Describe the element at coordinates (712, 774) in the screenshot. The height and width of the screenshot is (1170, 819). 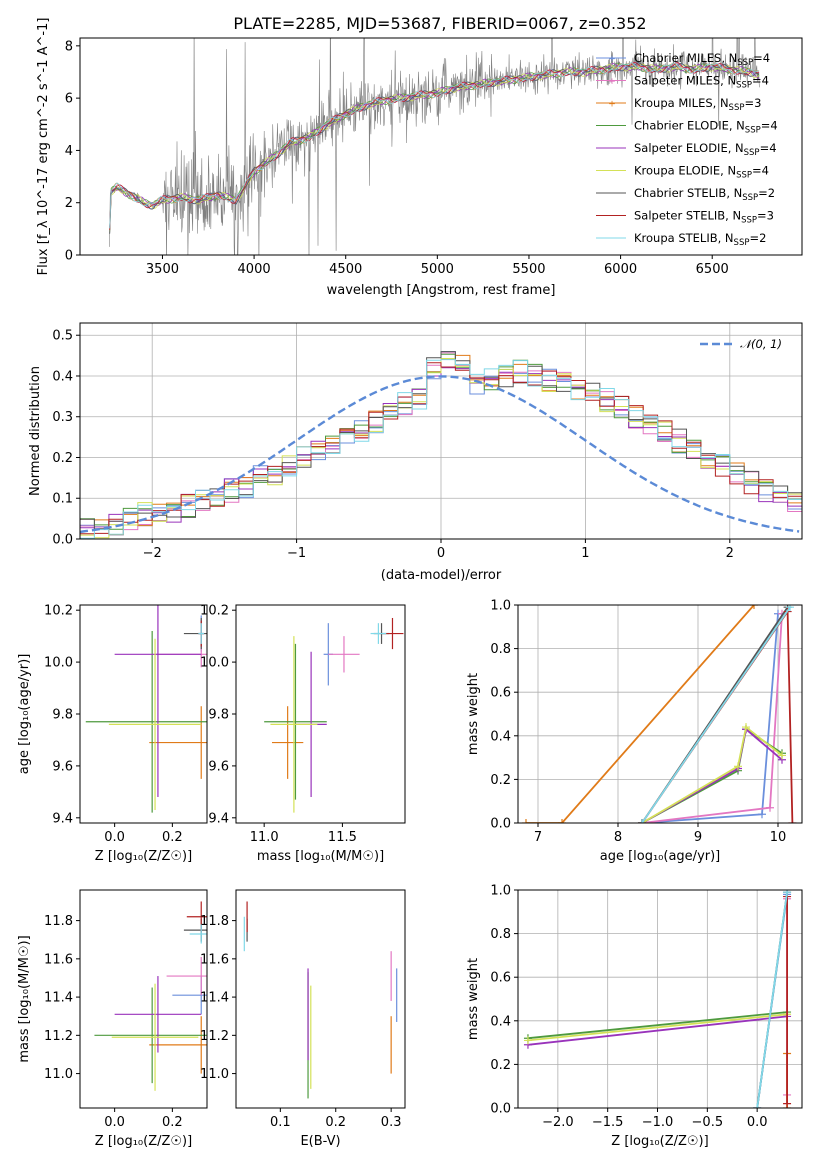
I see `weight-line-kroupa-elodie` at that location.